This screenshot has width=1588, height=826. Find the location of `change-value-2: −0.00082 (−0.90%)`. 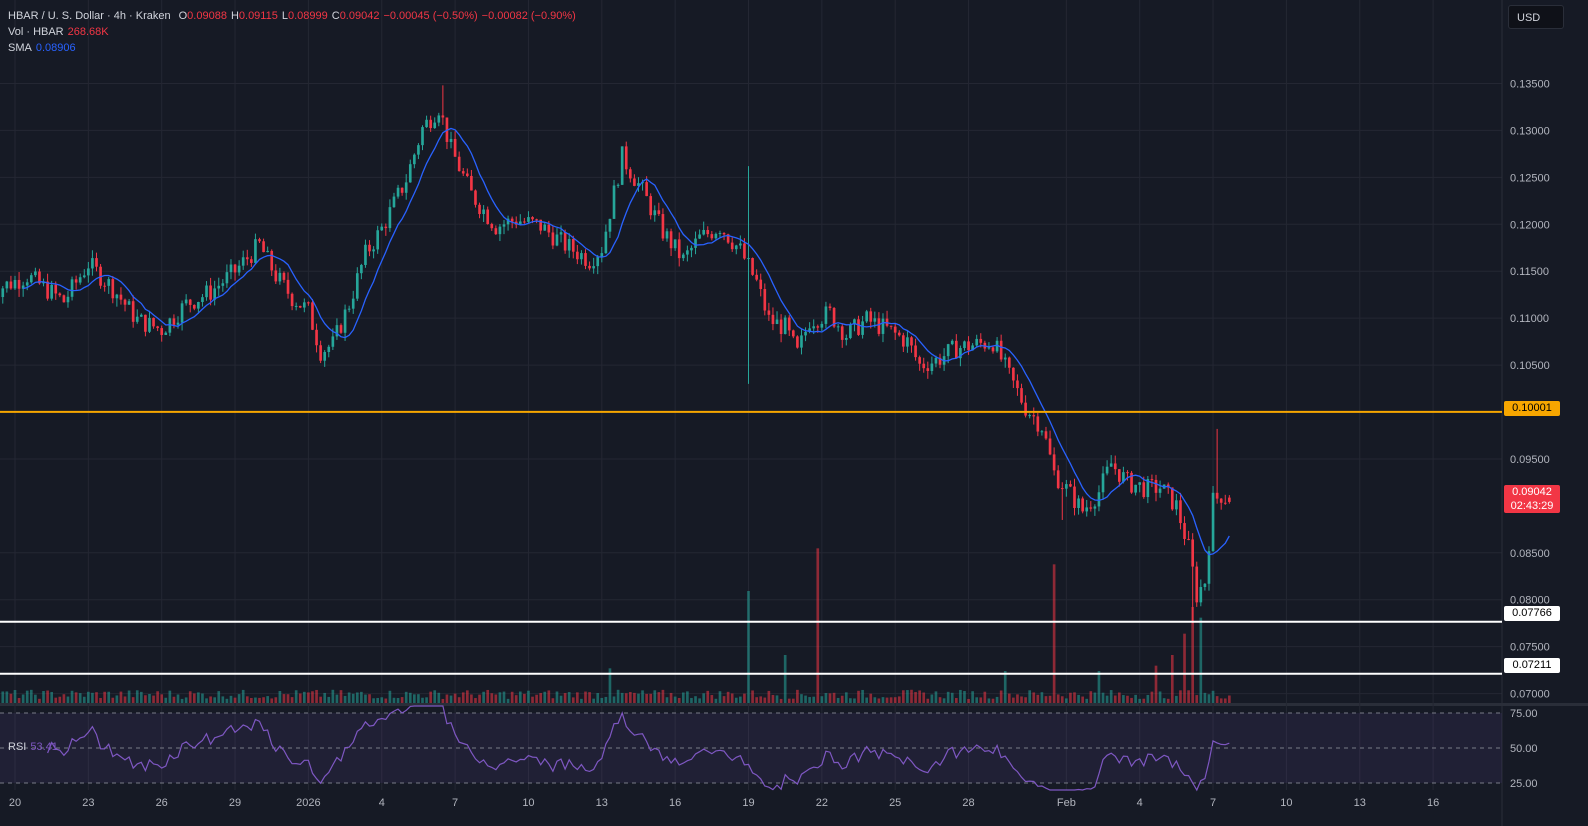

change-value-2: −0.00082 (−0.90%) is located at coordinates (528, 16).